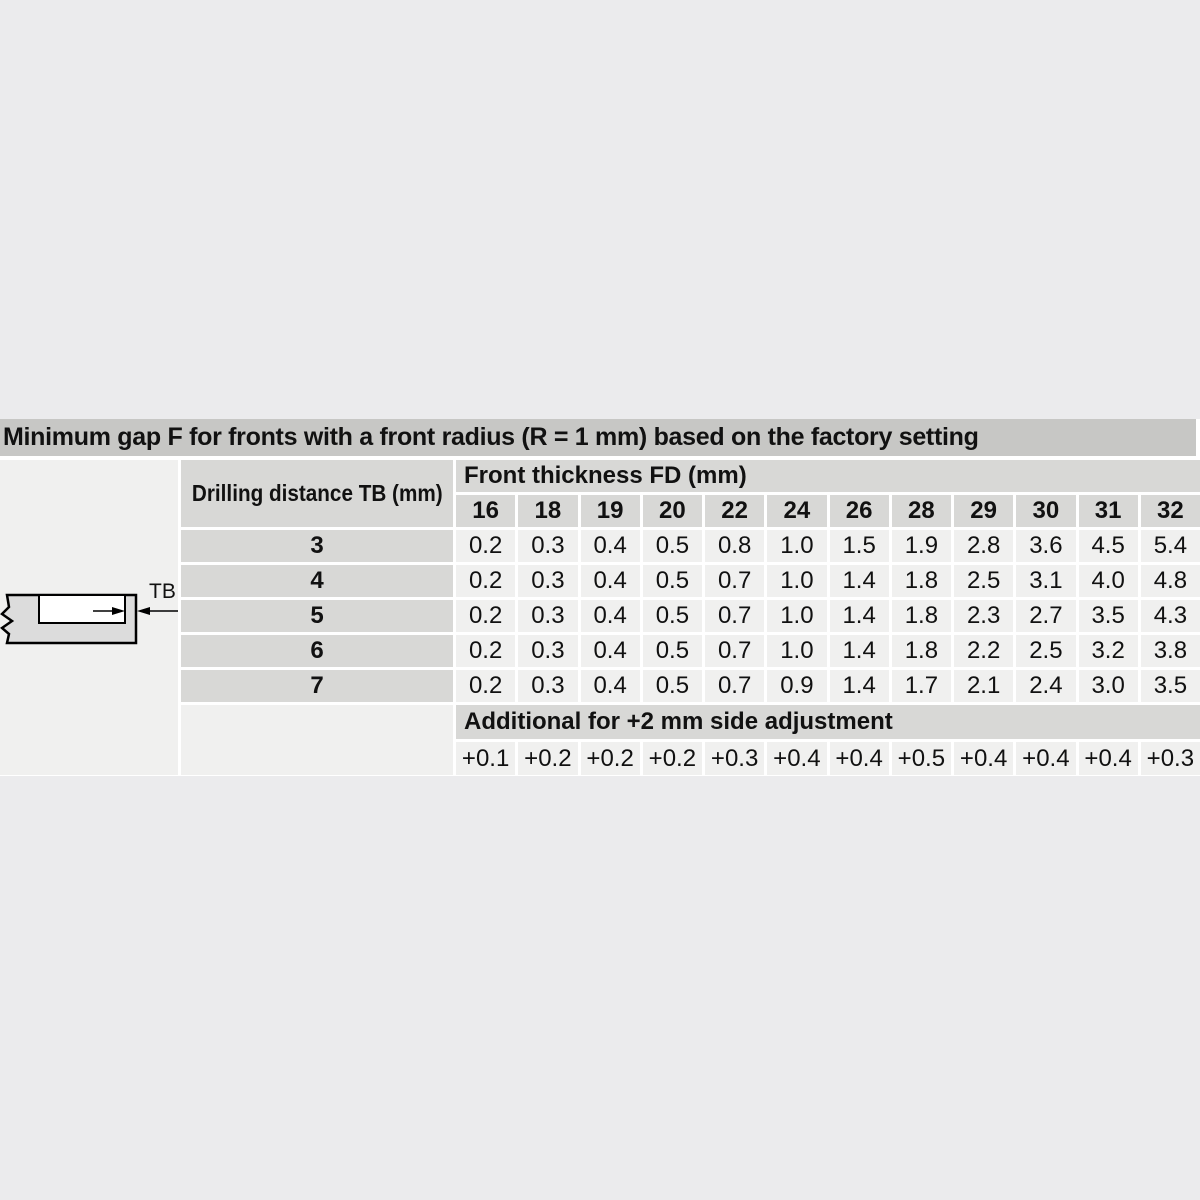 Image resolution: width=1200 pixels, height=1200 pixels. What do you see at coordinates (1108, 511) in the screenshot?
I see `col-header-31: 31` at bounding box center [1108, 511].